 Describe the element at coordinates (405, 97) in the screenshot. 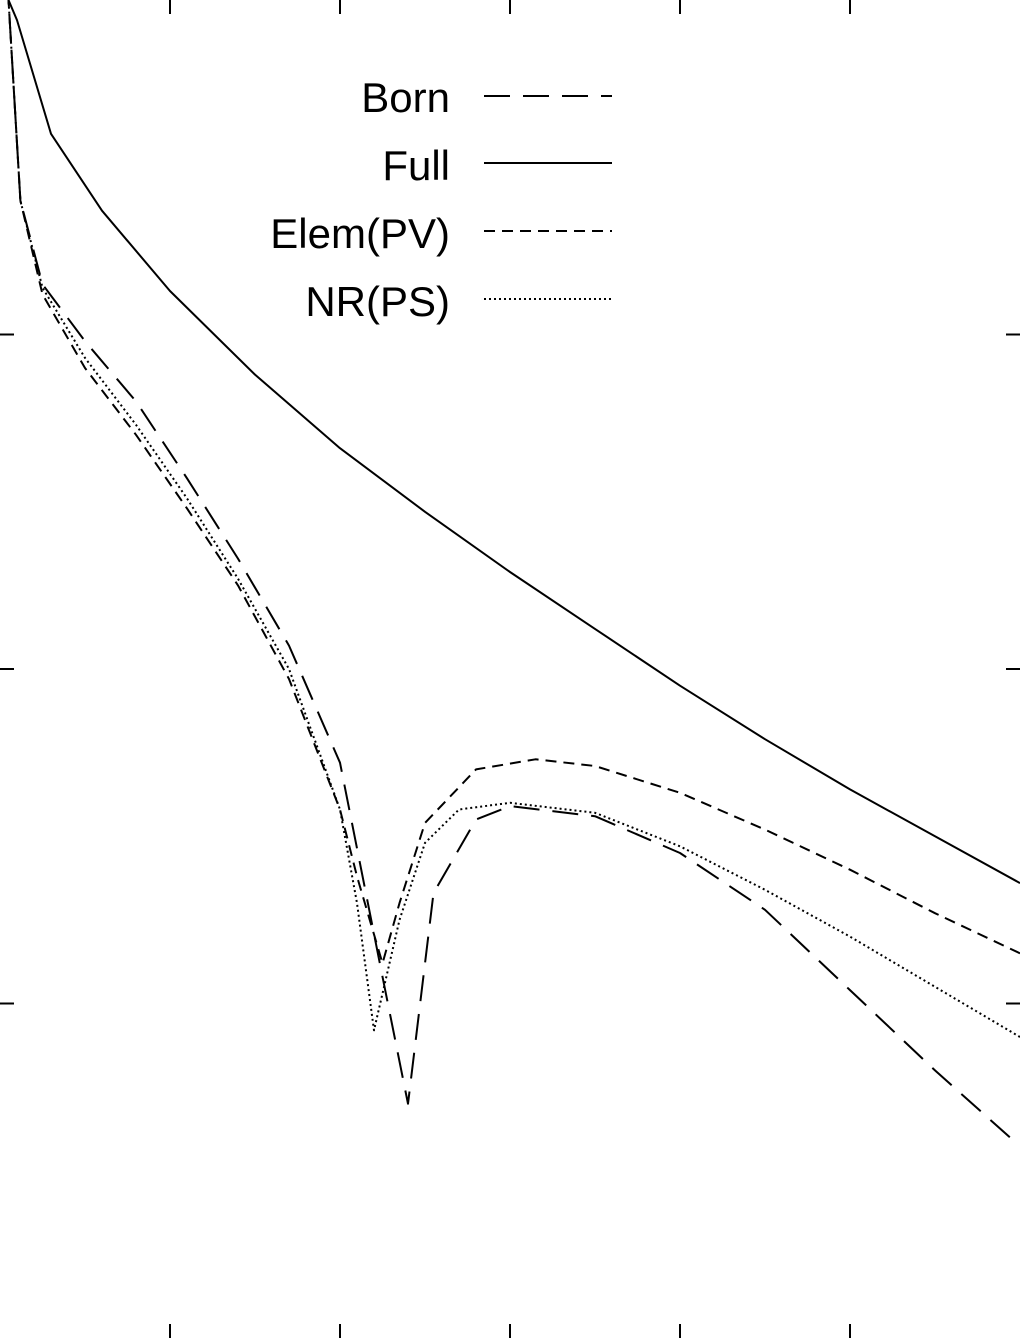

I see `legend-label-born: Born` at that location.